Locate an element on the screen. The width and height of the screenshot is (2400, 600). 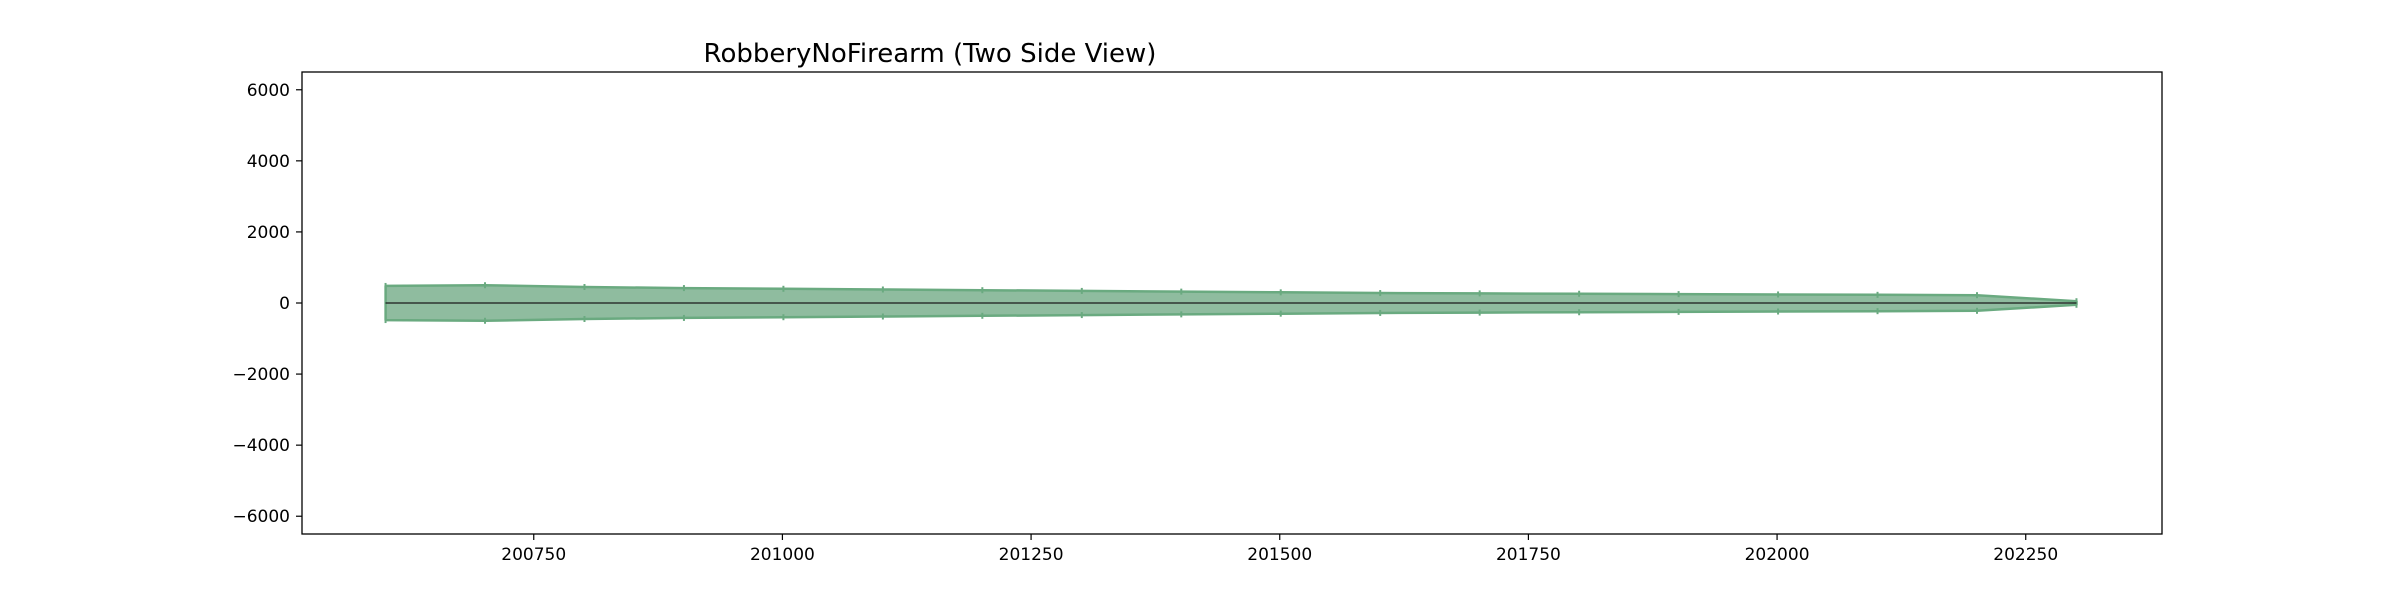
y-tick-label: 2000 is located at coordinates (268, 233).